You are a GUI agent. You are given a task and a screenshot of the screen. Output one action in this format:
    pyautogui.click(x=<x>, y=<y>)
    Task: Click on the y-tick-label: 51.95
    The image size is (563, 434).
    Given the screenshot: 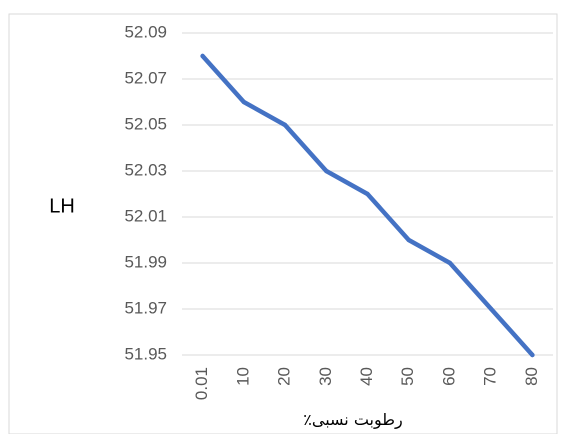 What is the action you would take?
    pyautogui.click(x=145, y=353)
    